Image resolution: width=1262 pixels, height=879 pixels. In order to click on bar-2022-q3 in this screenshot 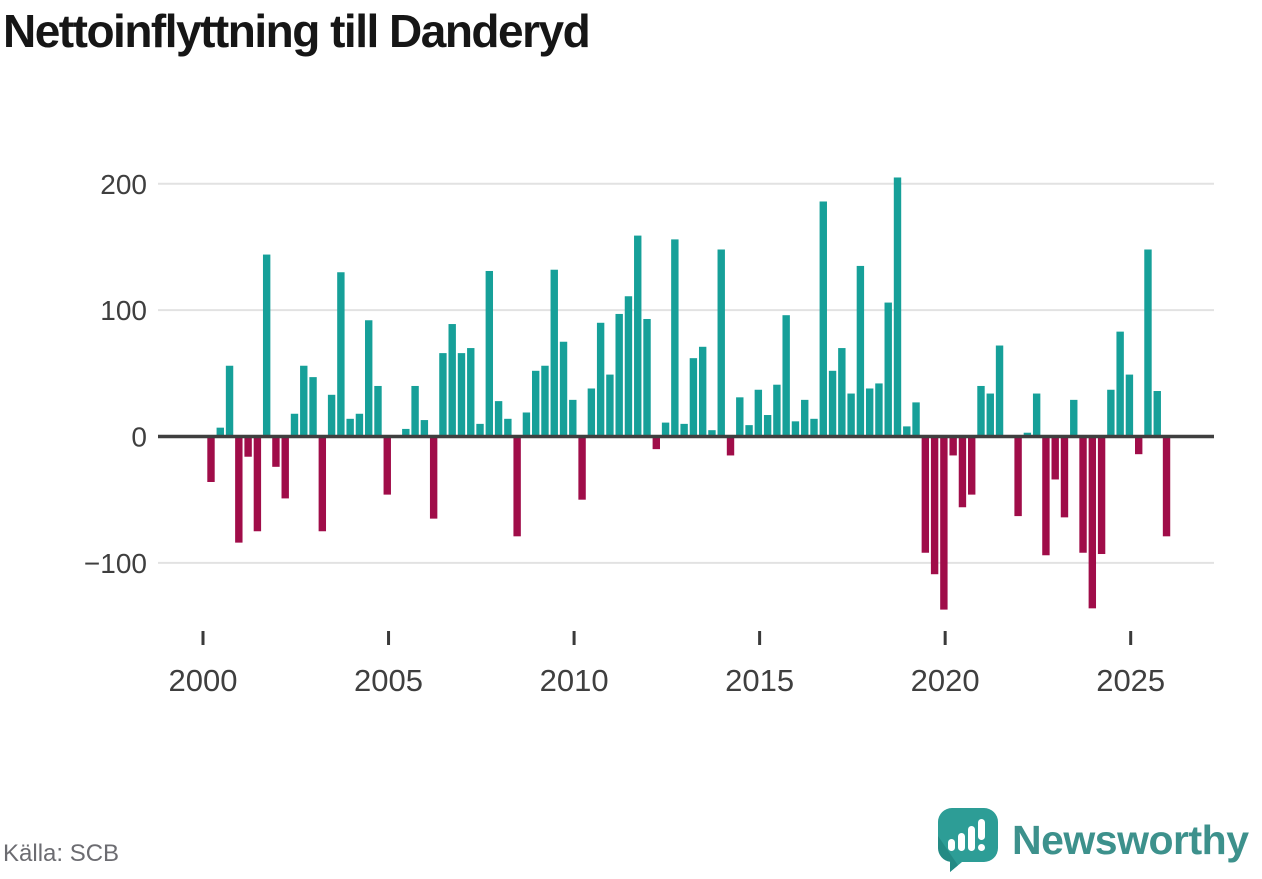, I will do `click(1046, 496)`.